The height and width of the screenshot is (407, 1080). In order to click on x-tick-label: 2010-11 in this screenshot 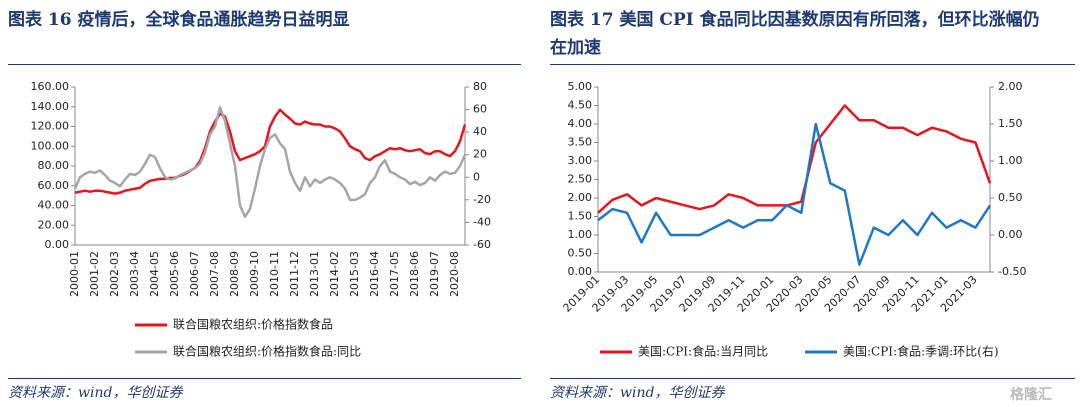, I will do `click(274, 274)`.